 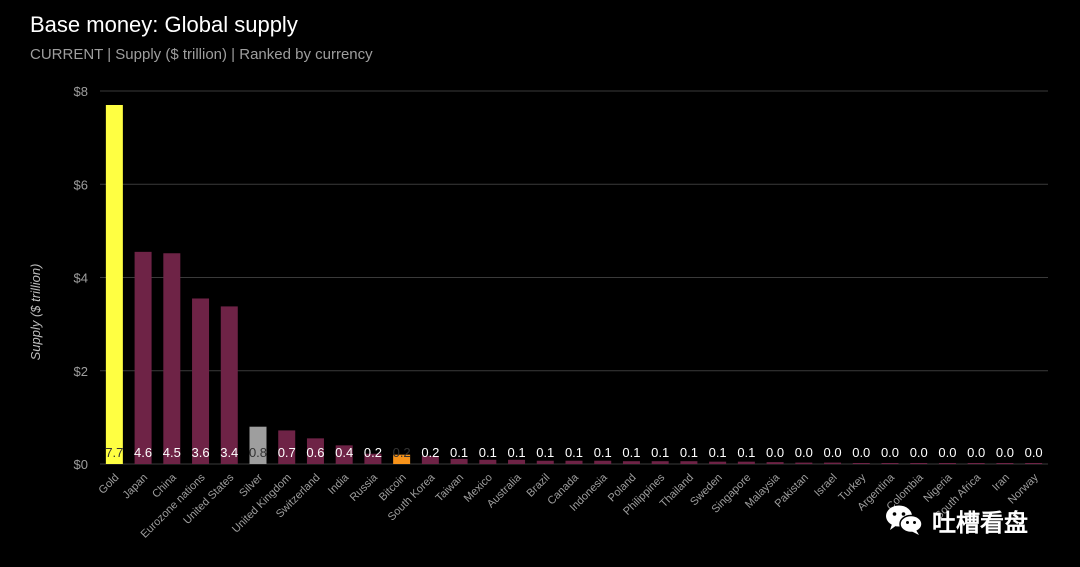 I want to click on data-label: 3.4, so click(x=229, y=452).